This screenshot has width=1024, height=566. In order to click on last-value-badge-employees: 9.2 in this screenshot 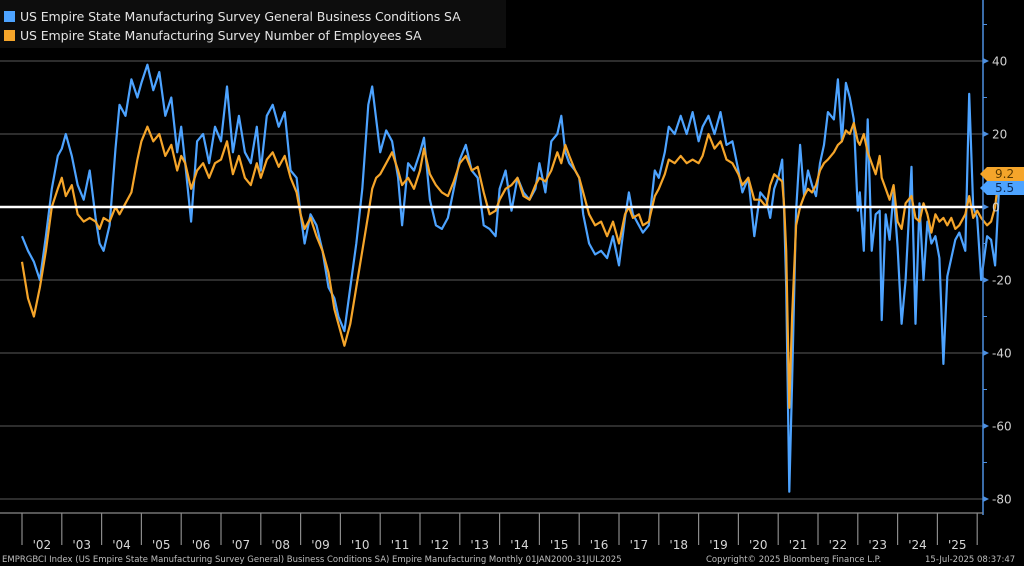, I will do `click(1002, 174)`.